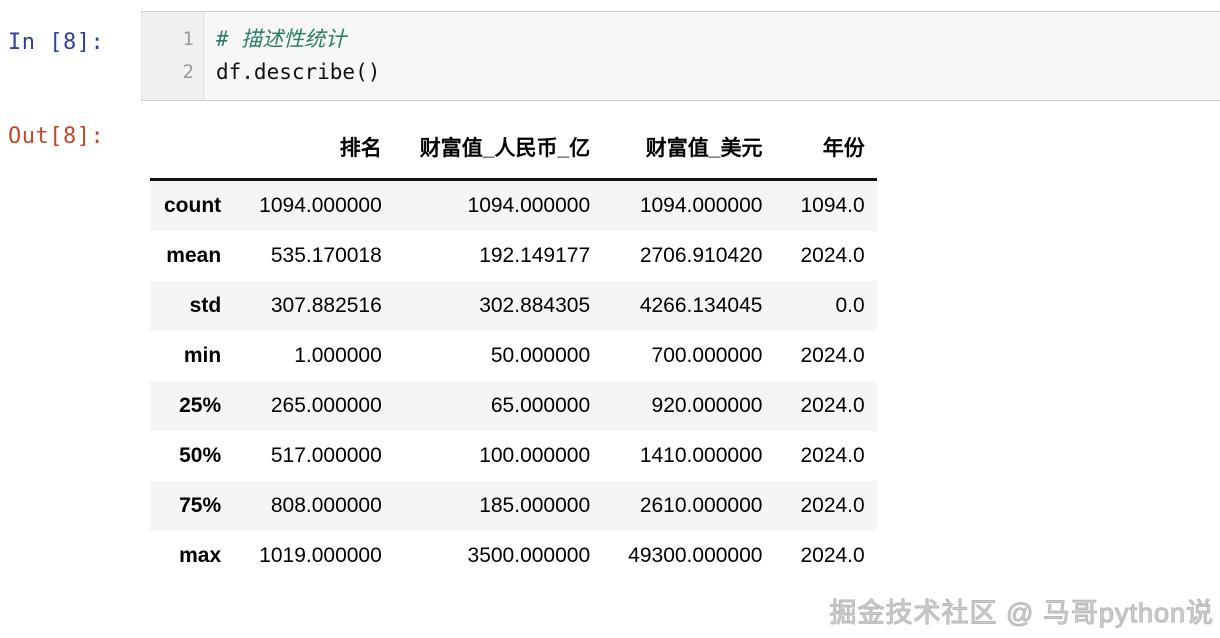 The width and height of the screenshot is (1220, 638). Describe the element at coordinates (498, 506) in the screenshot. I see `row-cell: 185.000000` at that location.